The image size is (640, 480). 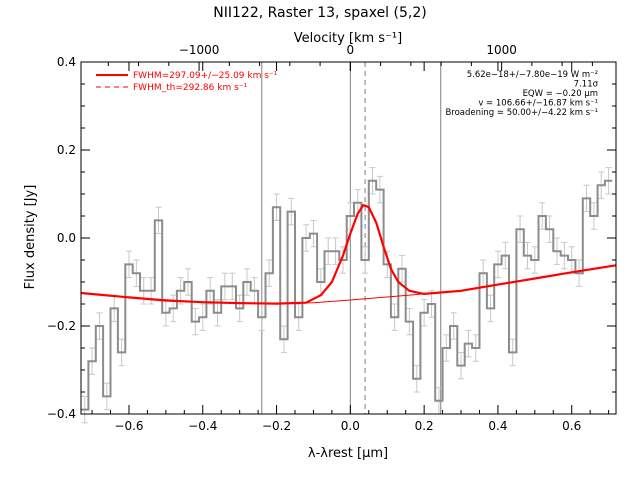 What do you see at coordinates (571, 426) in the screenshot?
I see `x-tick-label: 0.6` at bounding box center [571, 426].